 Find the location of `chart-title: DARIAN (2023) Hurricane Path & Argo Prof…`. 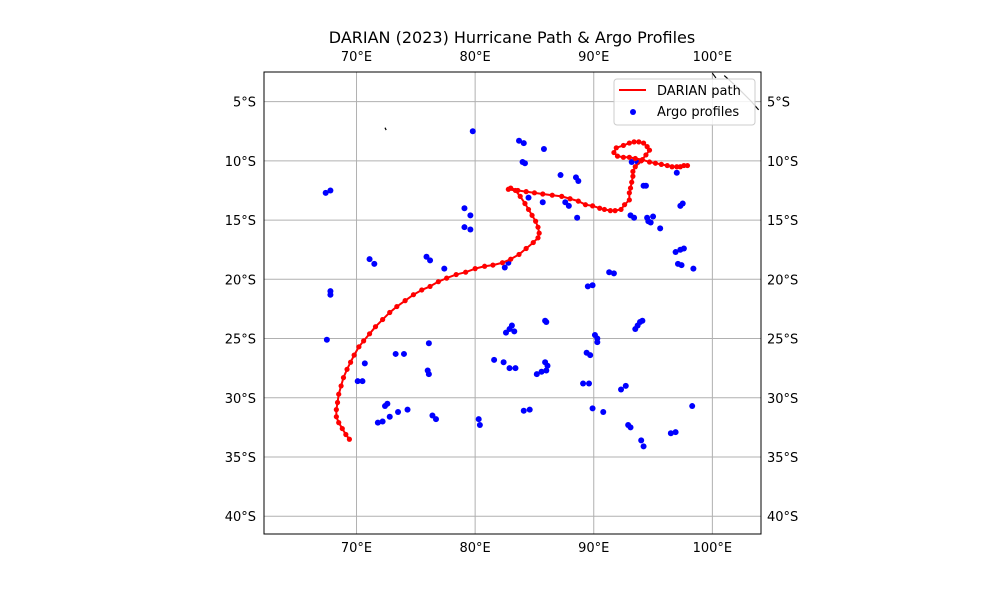

chart-title: DARIAN (2023) Hurricane Path & Argo Prof… is located at coordinates (512, 37).